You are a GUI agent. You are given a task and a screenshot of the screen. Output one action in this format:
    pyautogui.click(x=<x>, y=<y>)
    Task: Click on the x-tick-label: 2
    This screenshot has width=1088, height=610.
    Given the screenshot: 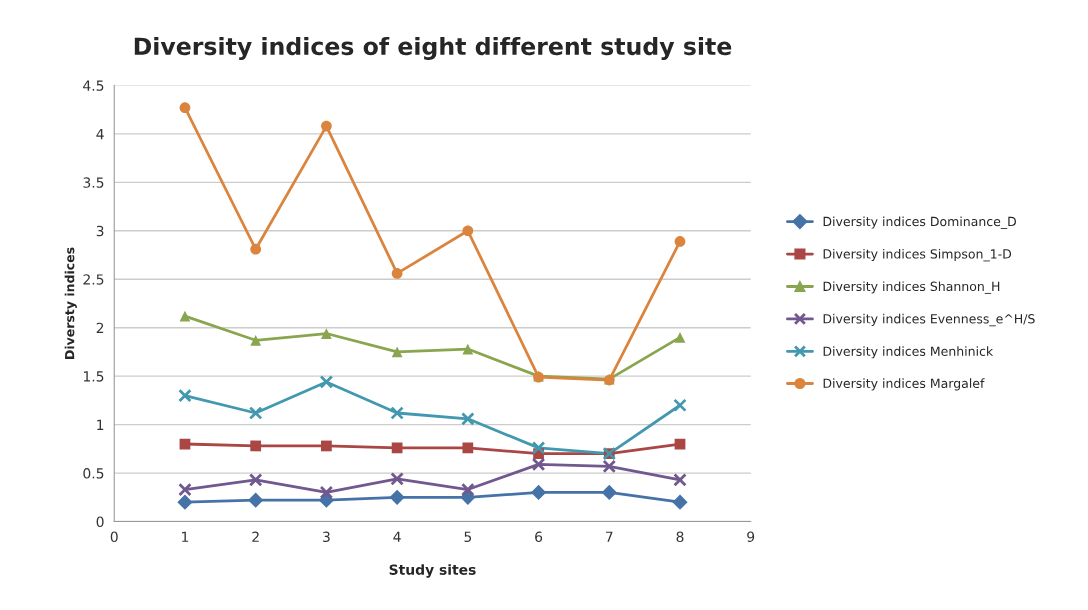 What is the action you would take?
    pyautogui.click(x=255, y=536)
    